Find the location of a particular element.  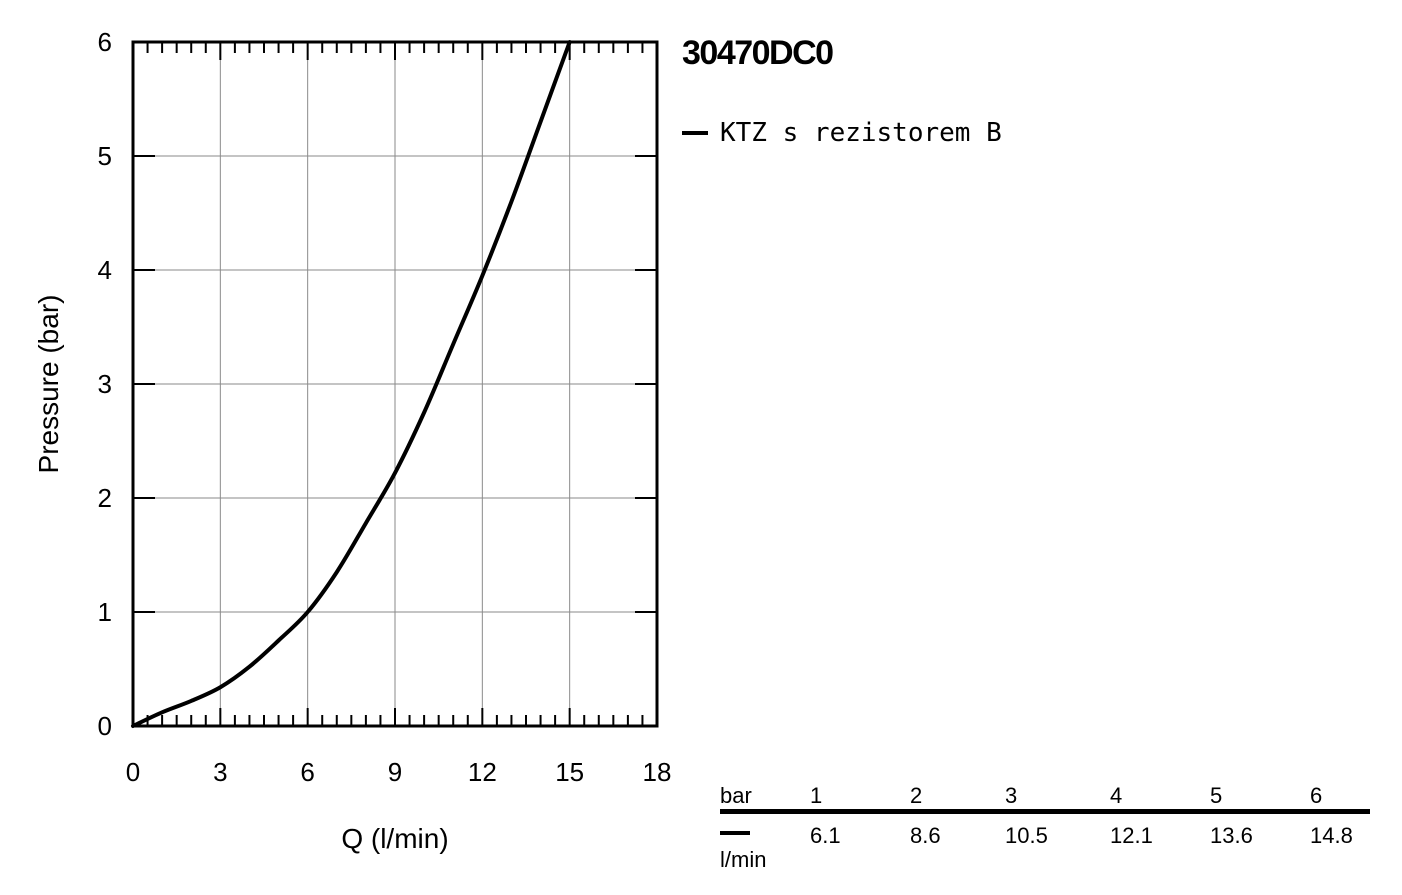

flow-table-flow-4: 12.1 is located at coordinates (1131, 835).